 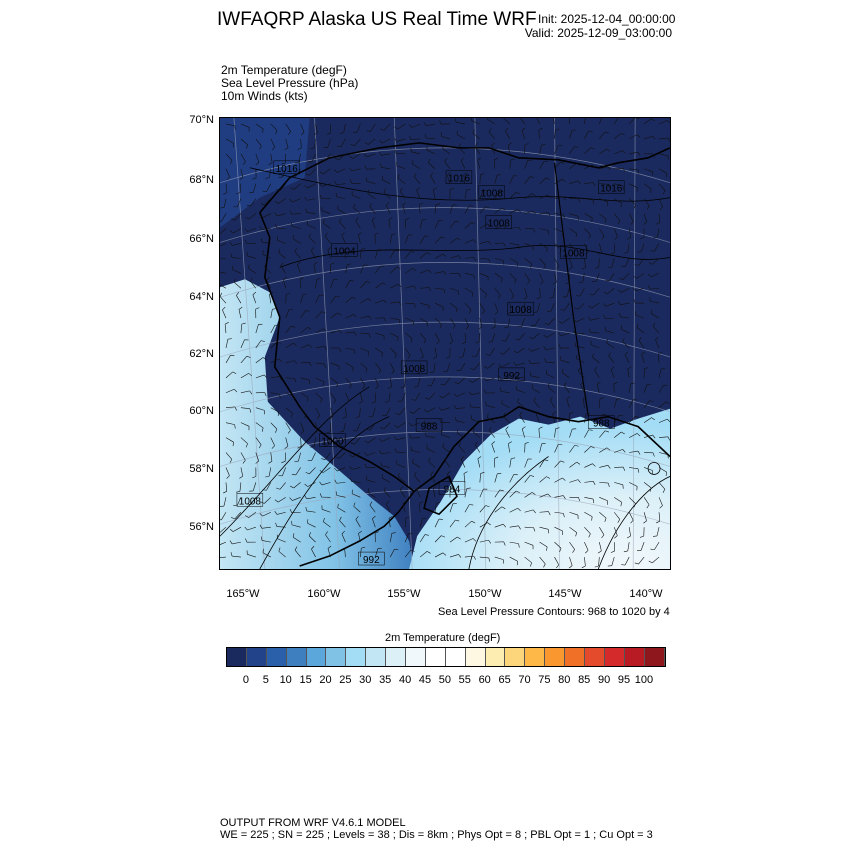 What do you see at coordinates (305, 680) in the screenshot?
I see `colorbar-label: 15` at bounding box center [305, 680].